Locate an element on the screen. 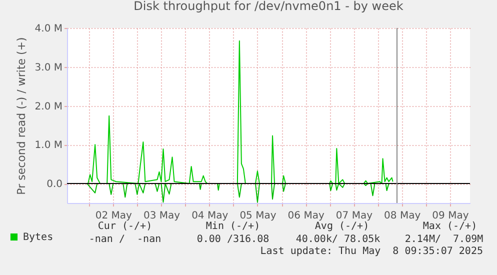  text: 0.00 /316.08 is located at coordinates (233, 240).